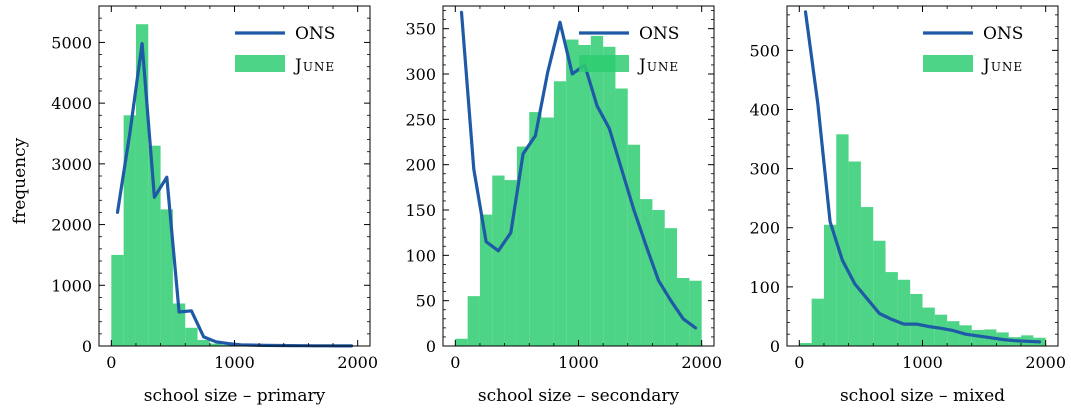  Describe the element at coordinates (426, 301) in the screenshot. I see `y-tick-label: 50` at that location.